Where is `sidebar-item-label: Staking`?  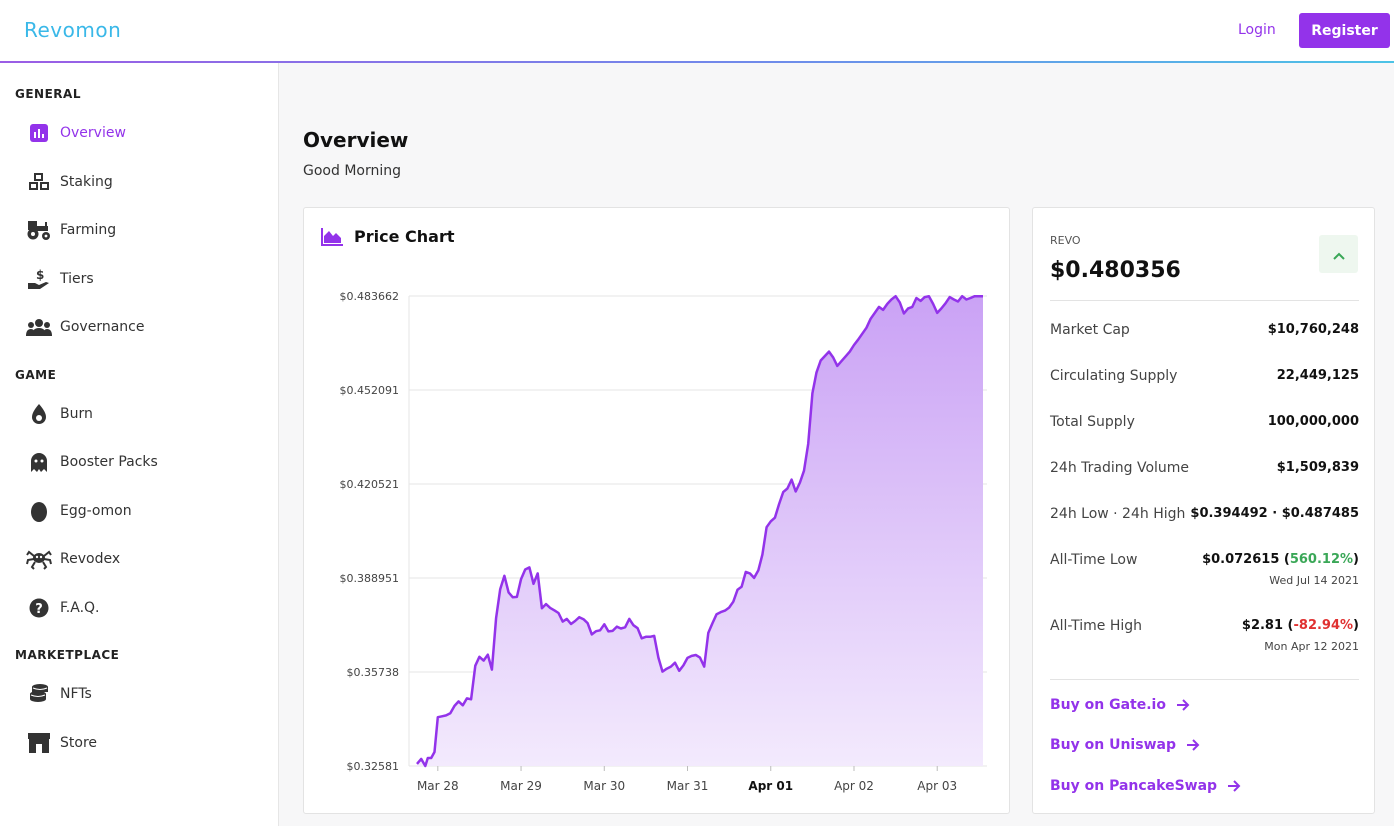
sidebar-item-label: Staking is located at coordinates (86, 182).